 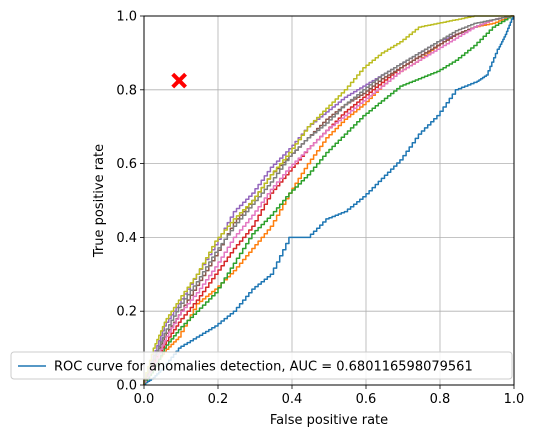 What do you see at coordinates (126, 238) in the screenshot?
I see `y-tick-label: 0.4` at bounding box center [126, 238].